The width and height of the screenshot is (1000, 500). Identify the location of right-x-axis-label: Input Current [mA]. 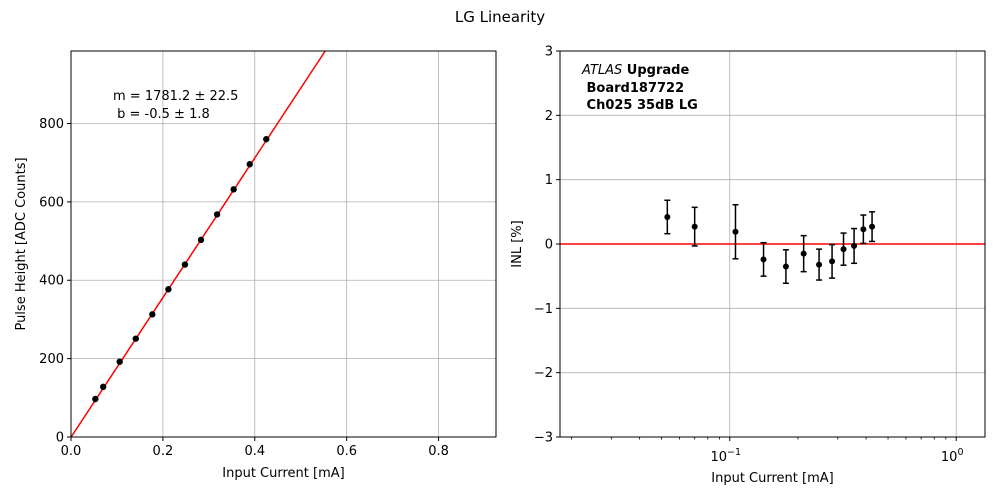
(772, 478).